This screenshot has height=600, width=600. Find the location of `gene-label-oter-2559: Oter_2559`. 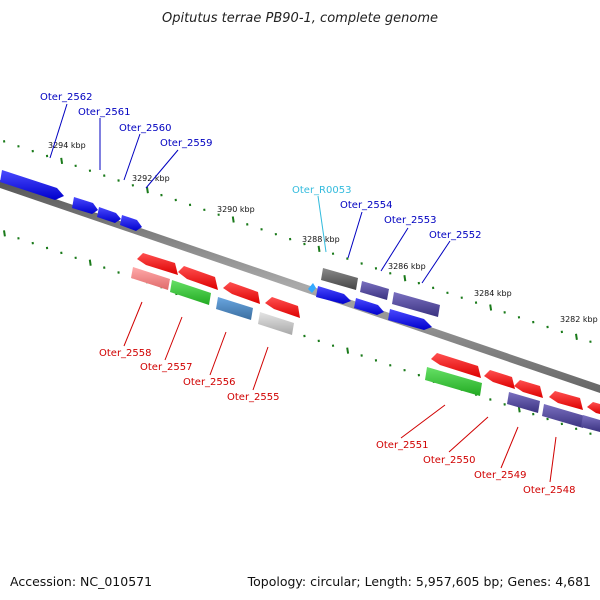

gene-label-oter-2559: Oter_2559 is located at coordinates (186, 143).